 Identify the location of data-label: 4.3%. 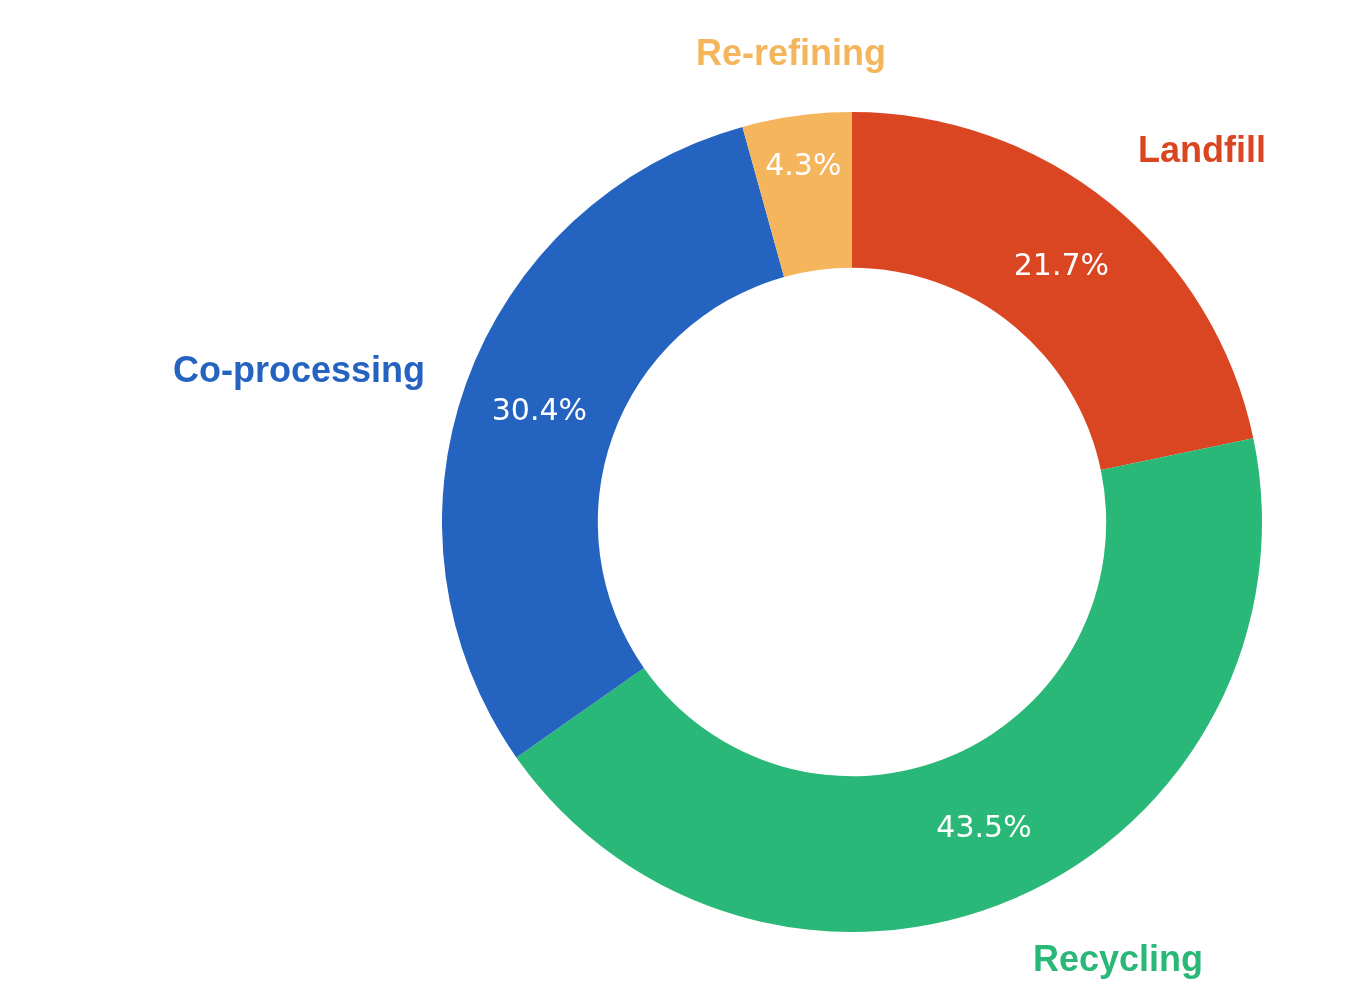
(803, 164).